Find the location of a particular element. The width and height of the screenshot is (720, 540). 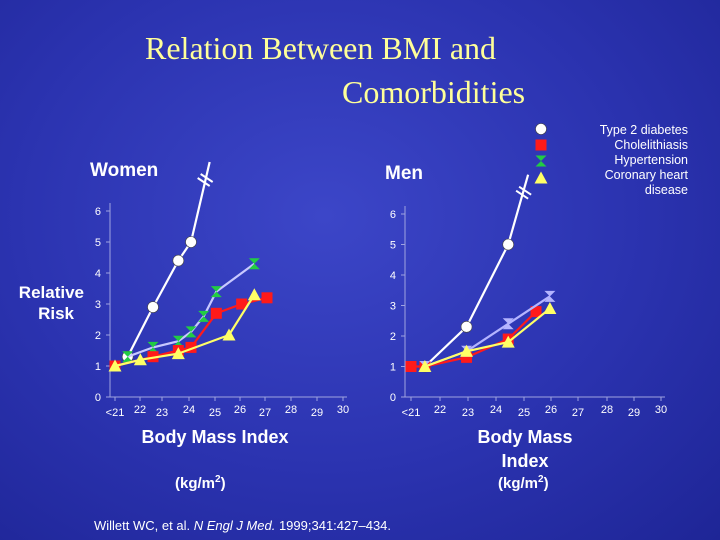

men-panel-title: Men is located at coordinates (404, 173).